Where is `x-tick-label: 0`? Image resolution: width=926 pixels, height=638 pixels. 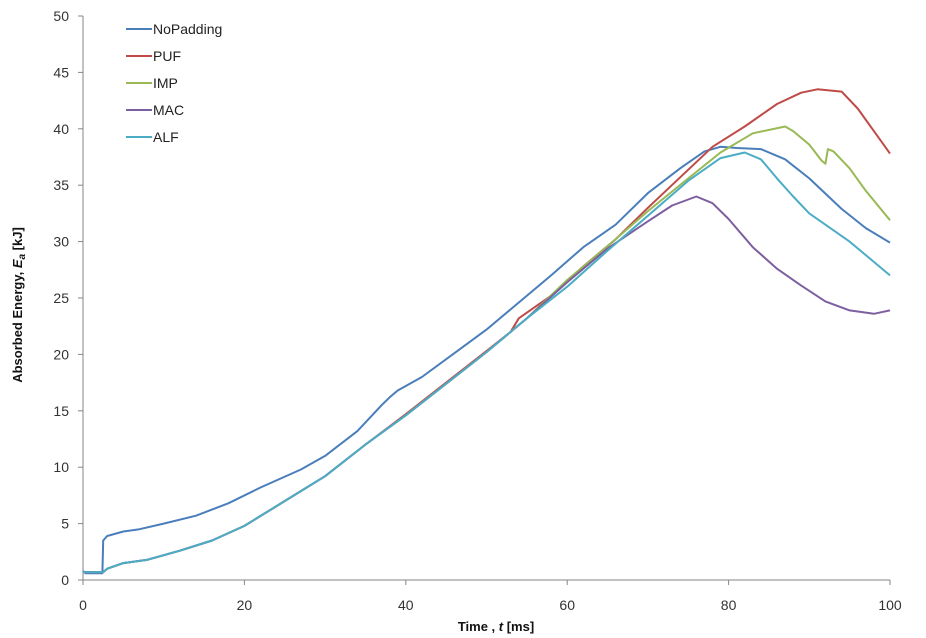 x-tick-label: 0 is located at coordinates (83, 605).